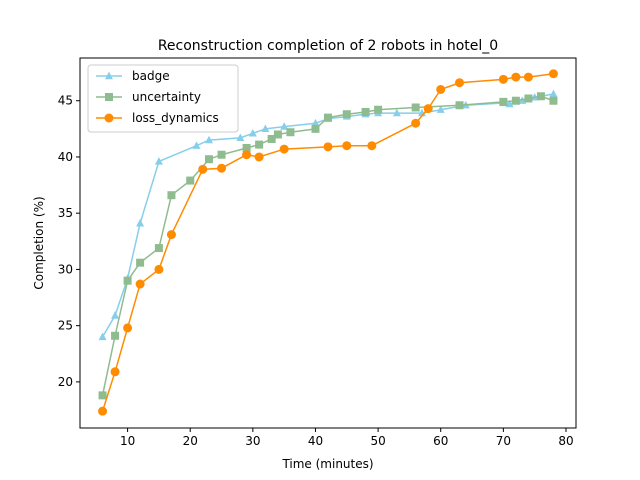  I want to click on x-axis-label: Time (minutes), so click(327, 464).